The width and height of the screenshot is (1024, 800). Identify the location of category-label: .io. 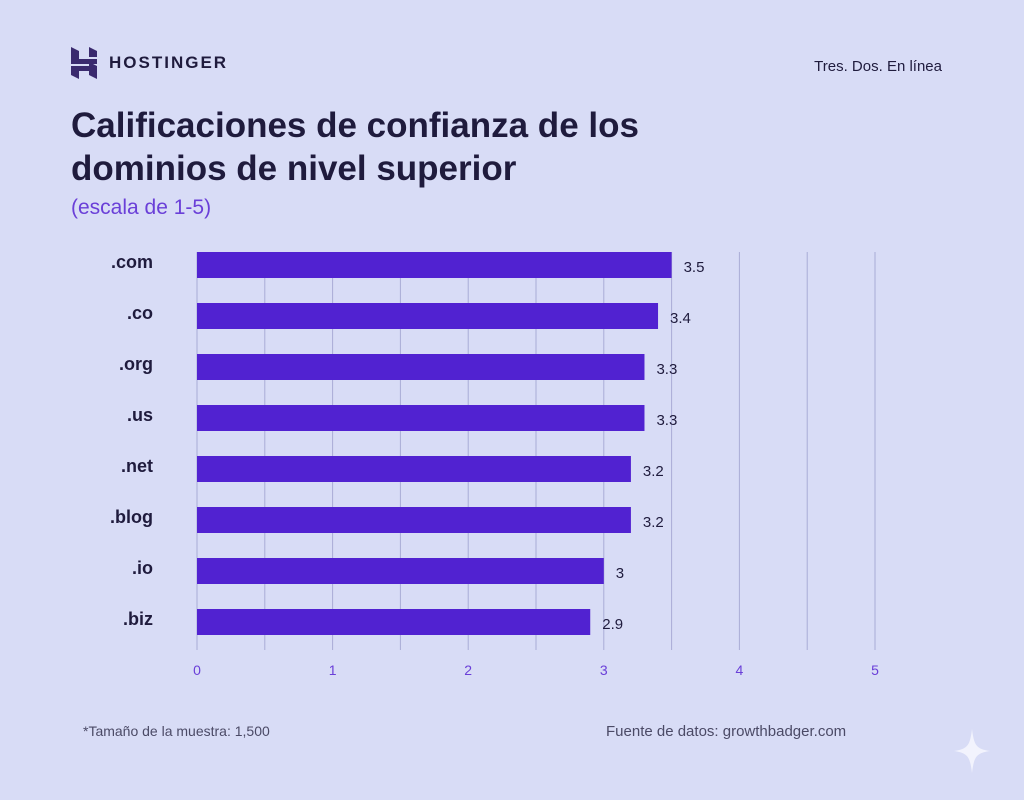
(142, 568).